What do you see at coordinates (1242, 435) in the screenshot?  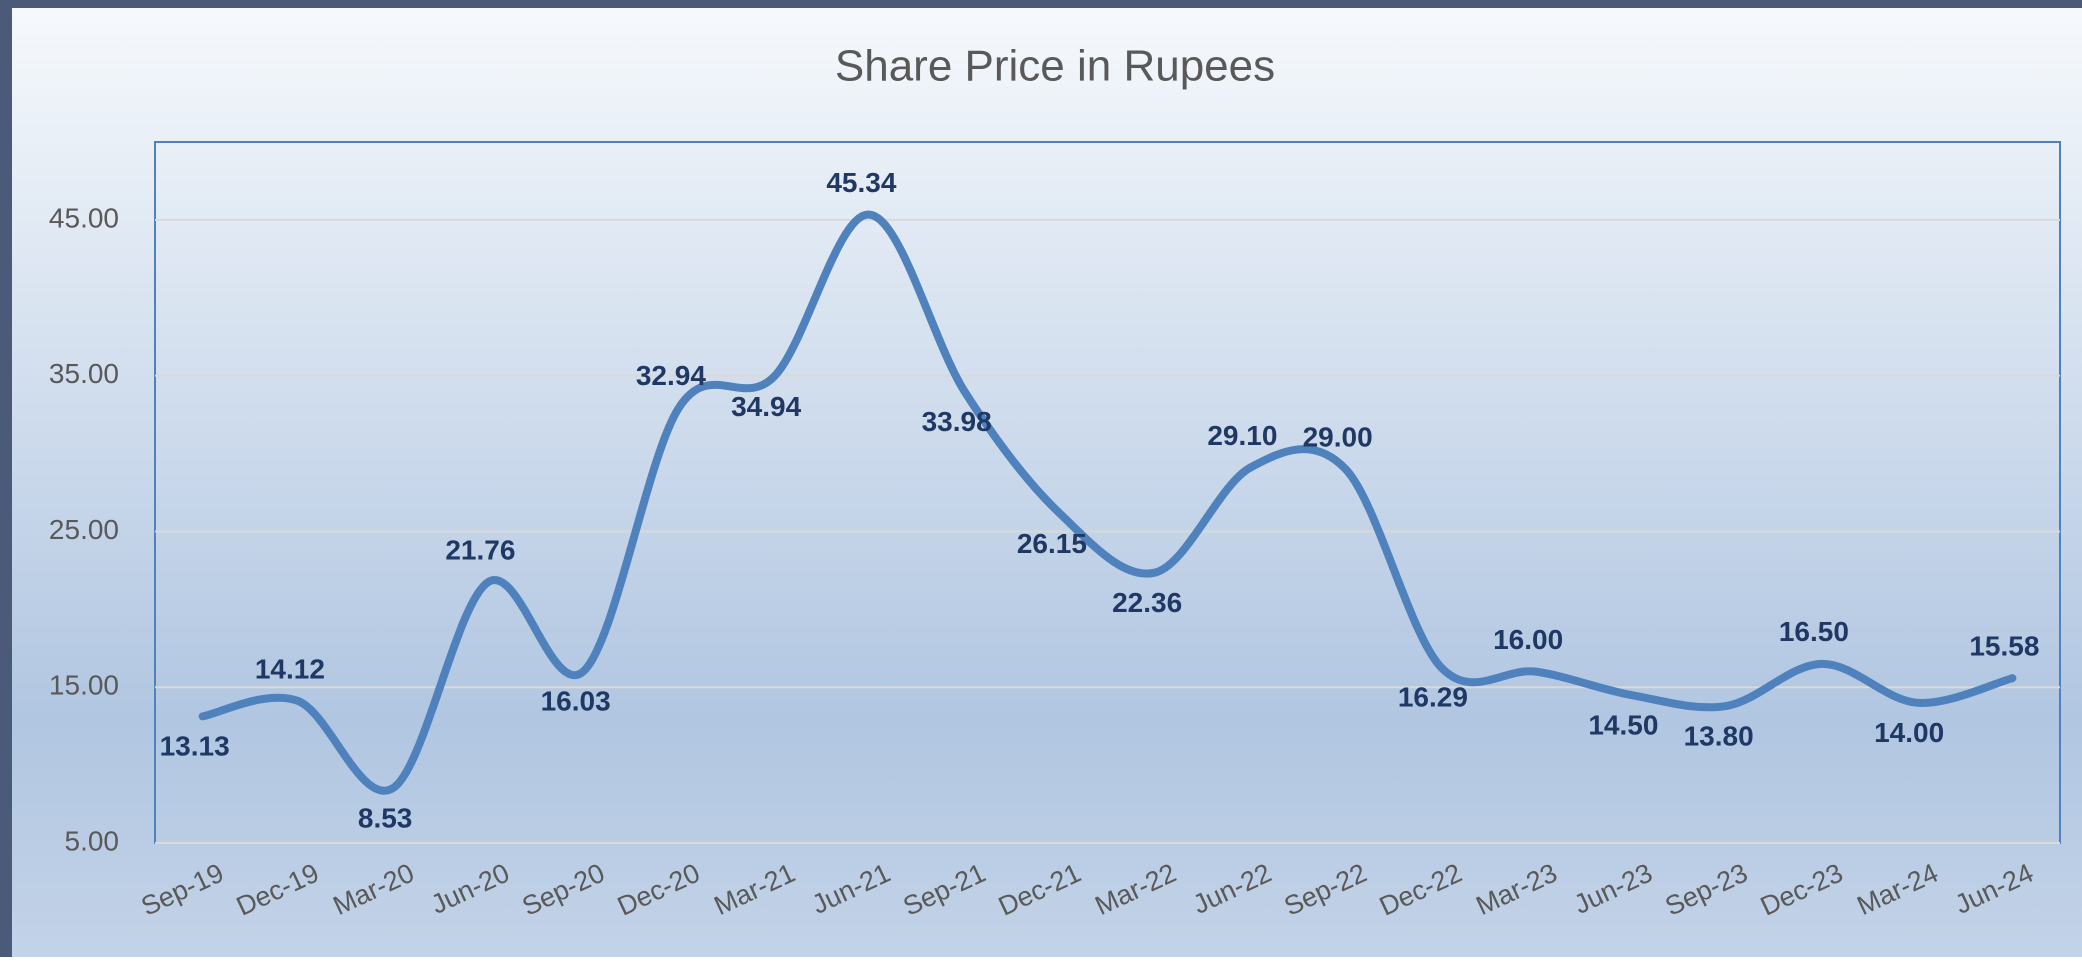 I see `data-label: 29.10` at bounding box center [1242, 435].